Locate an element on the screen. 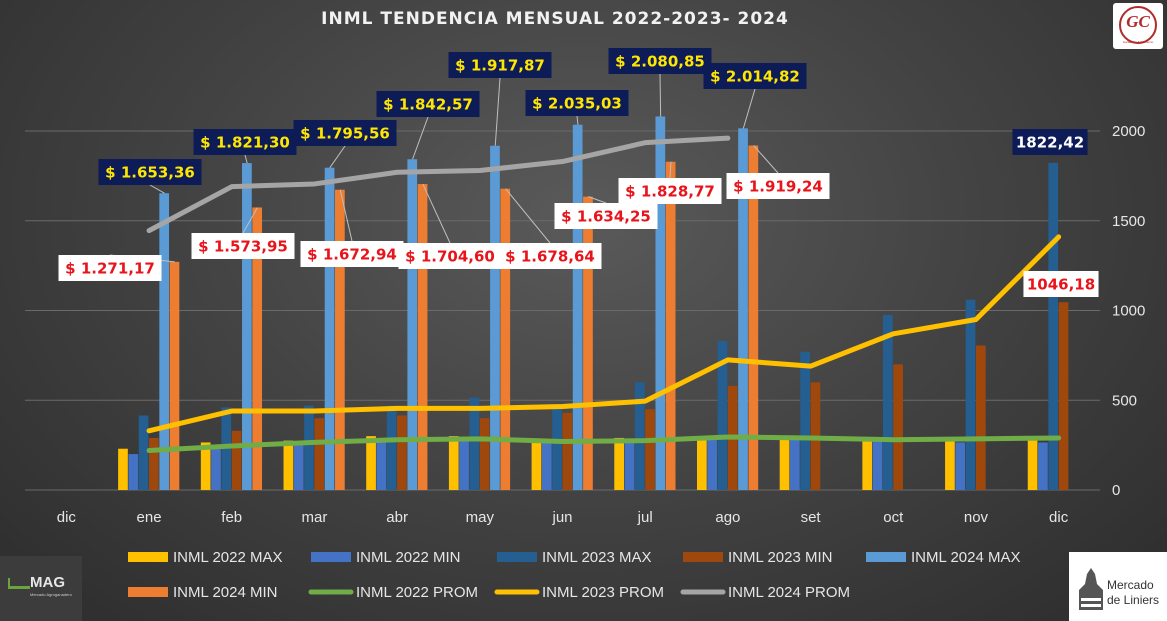  chart-title: INML TENDENCIA MENSUAL 2022-2023- 2024 is located at coordinates (555, 19).